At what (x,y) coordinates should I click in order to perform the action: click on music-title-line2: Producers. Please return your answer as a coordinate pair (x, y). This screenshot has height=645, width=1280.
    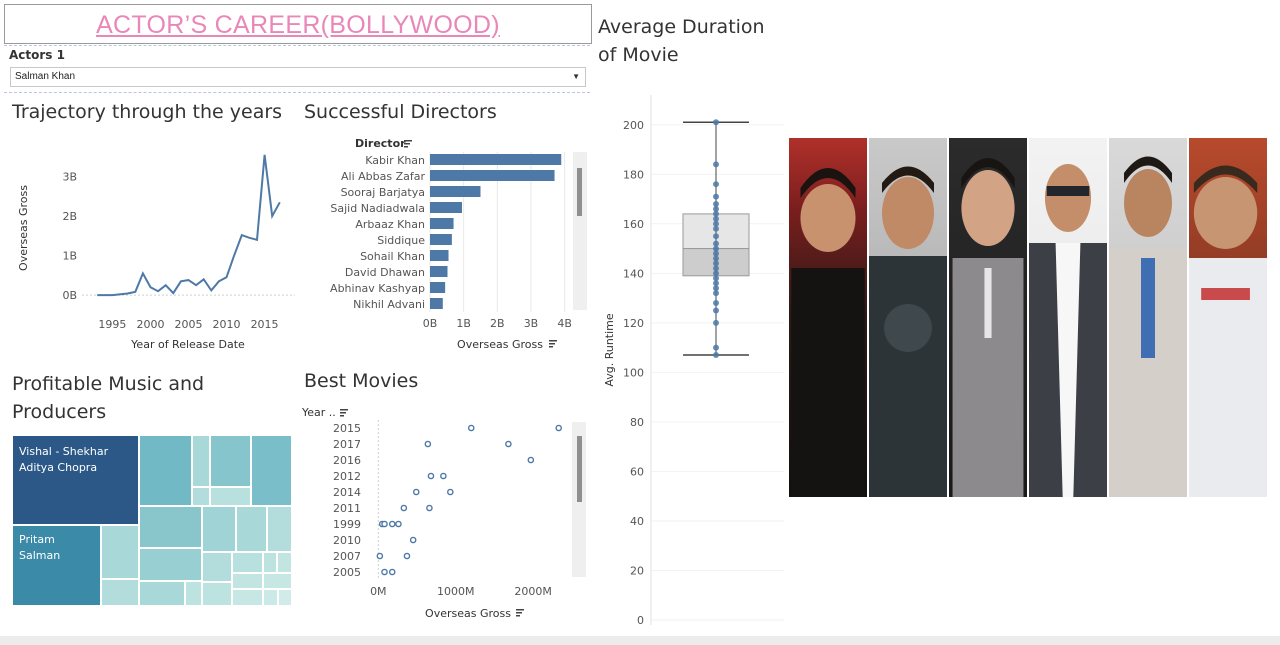
    Looking at the image, I should click on (59, 412).